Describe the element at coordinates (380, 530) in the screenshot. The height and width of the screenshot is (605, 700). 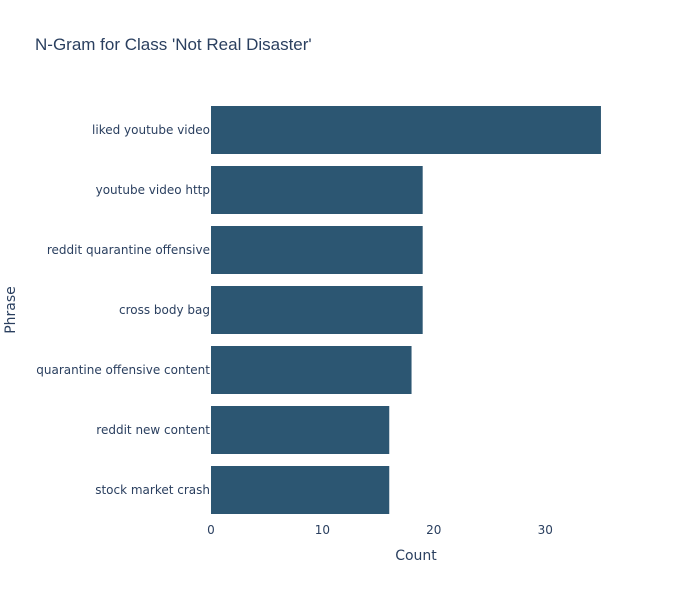
I see `x-tick-labels: 0 10 20 30` at that location.